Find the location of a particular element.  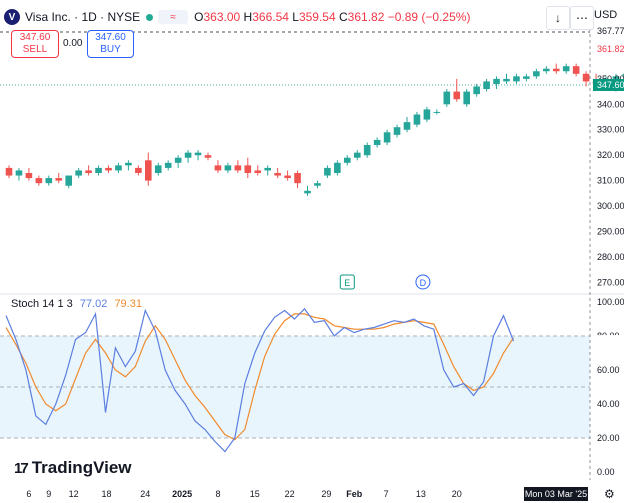

stoch-tick-label: 60.00 is located at coordinates (608, 370).